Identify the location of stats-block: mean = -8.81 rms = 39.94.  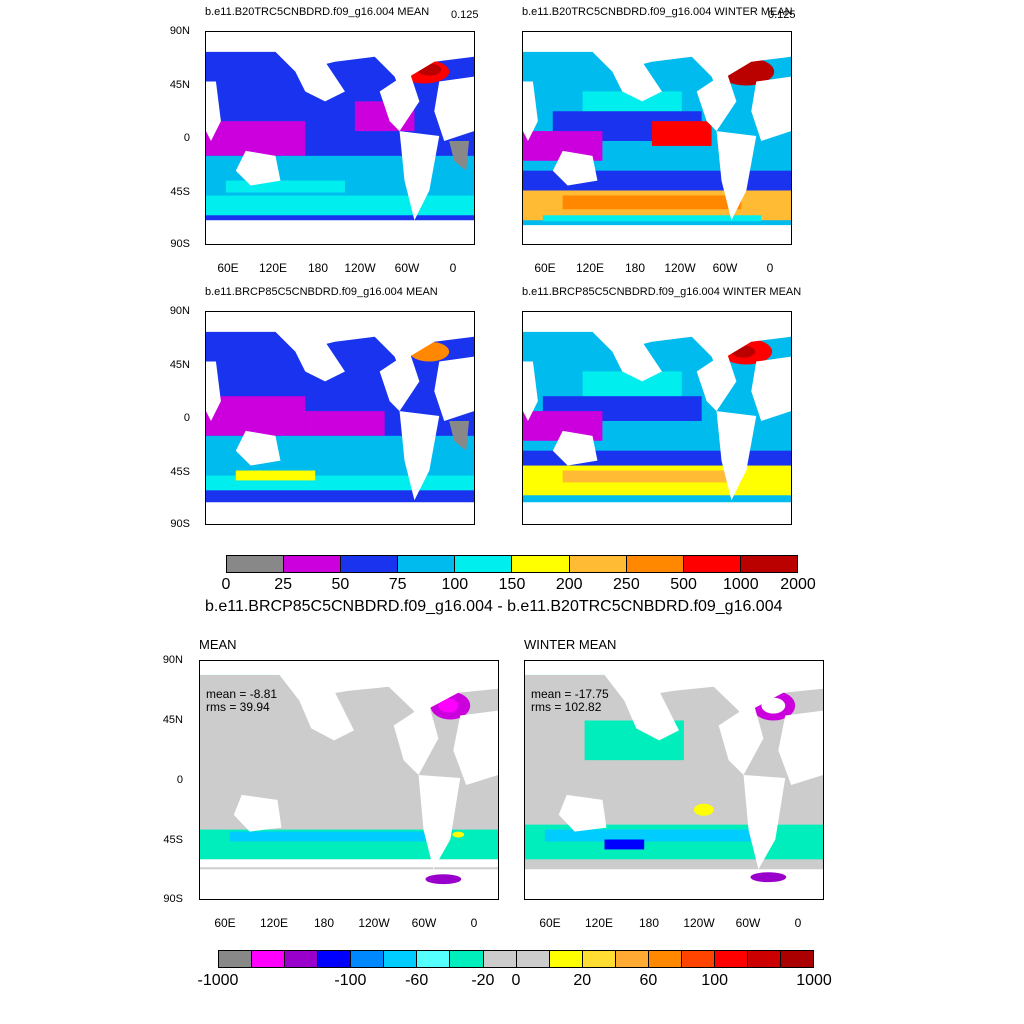
(241, 701).